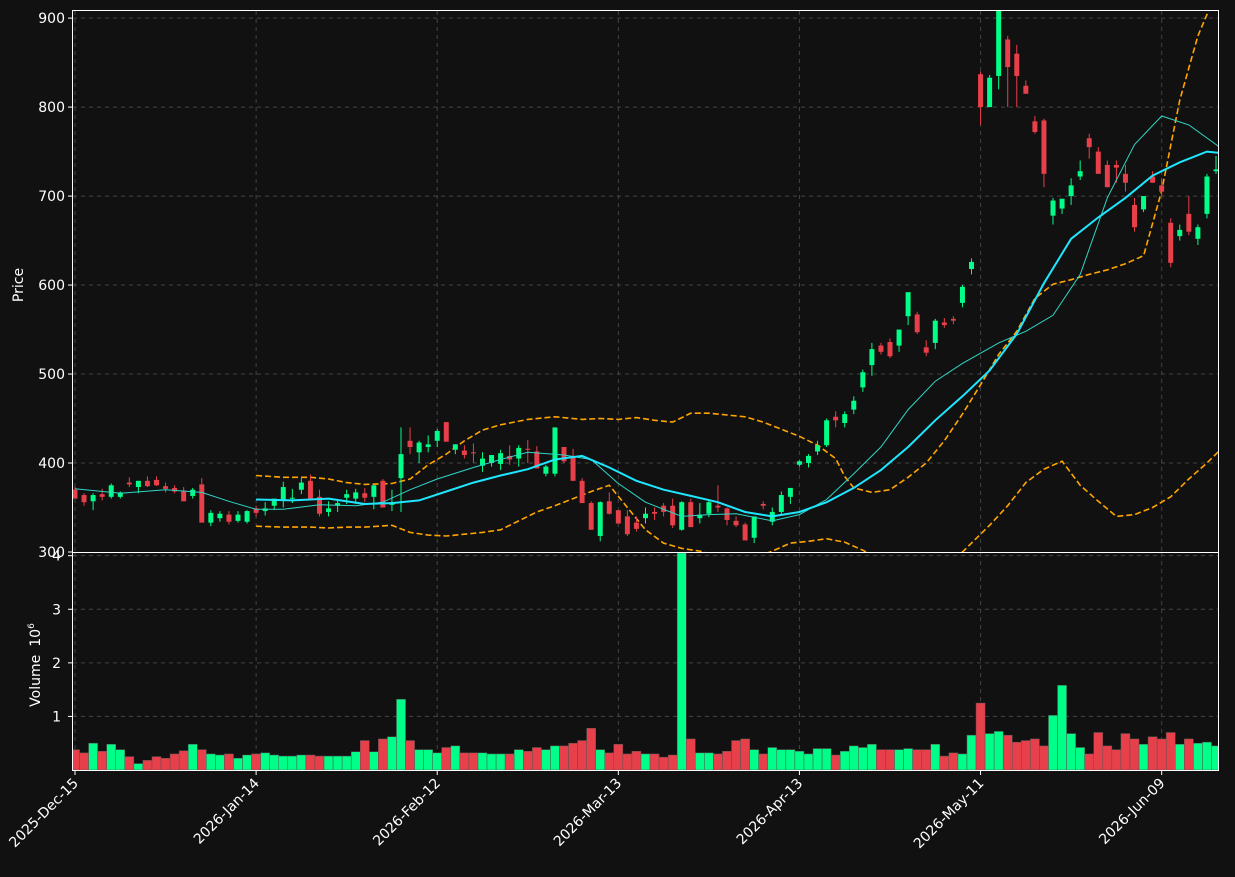 The width and height of the screenshot is (1235, 877). What do you see at coordinates (737, 501) in the screenshot?
I see `band-lower-line` at bounding box center [737, 501].